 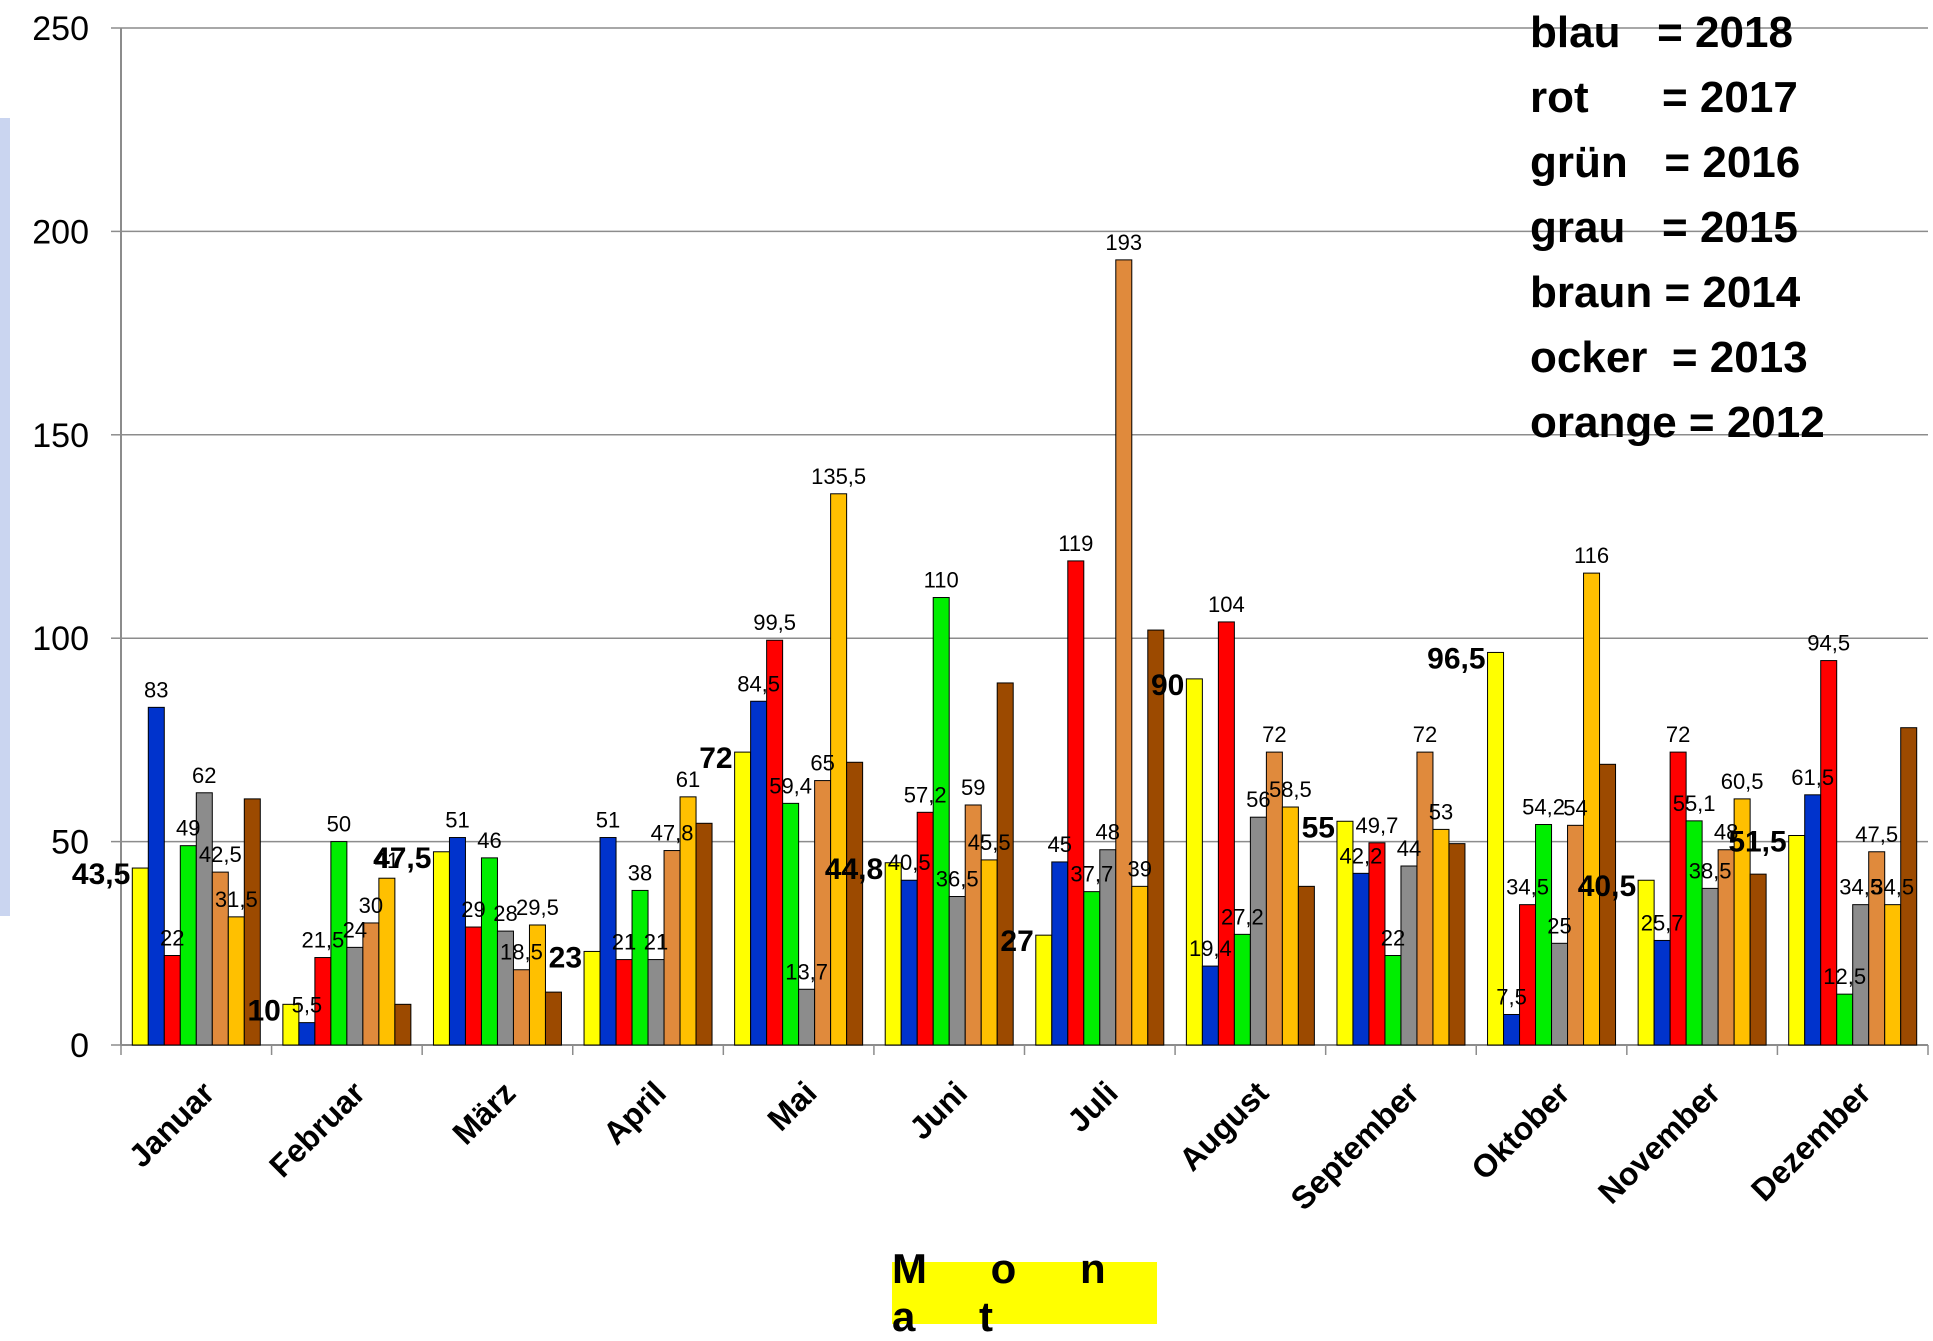 I want to click on data-label: 40,5, so click(x=909, y=862).